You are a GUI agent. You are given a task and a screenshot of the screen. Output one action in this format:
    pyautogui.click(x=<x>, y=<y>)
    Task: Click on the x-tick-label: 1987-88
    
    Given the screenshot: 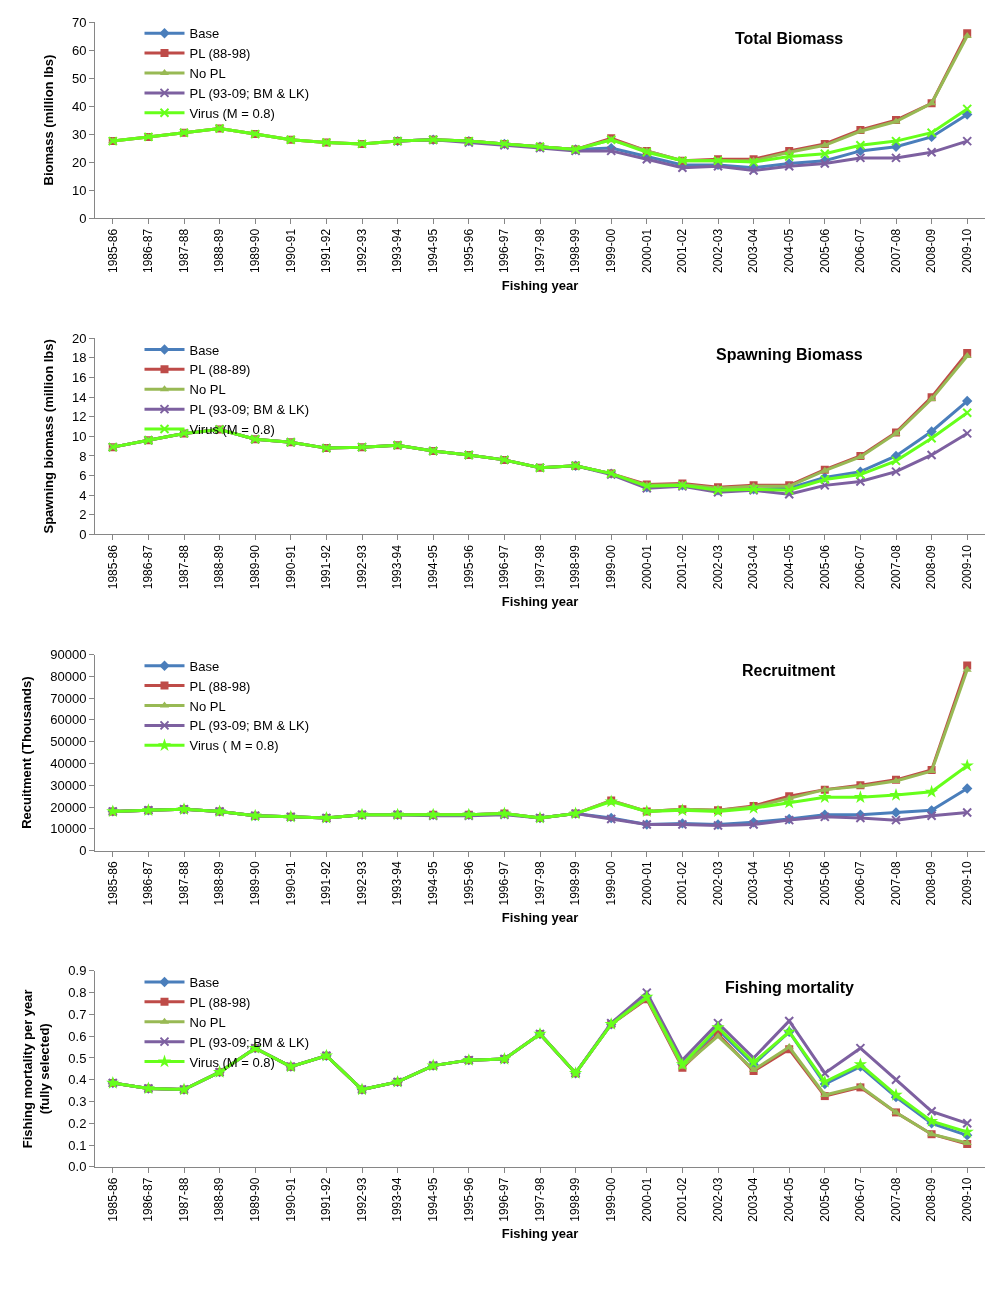 What is the action you would take?
    pyautogui.click(x=183, y=250)
    